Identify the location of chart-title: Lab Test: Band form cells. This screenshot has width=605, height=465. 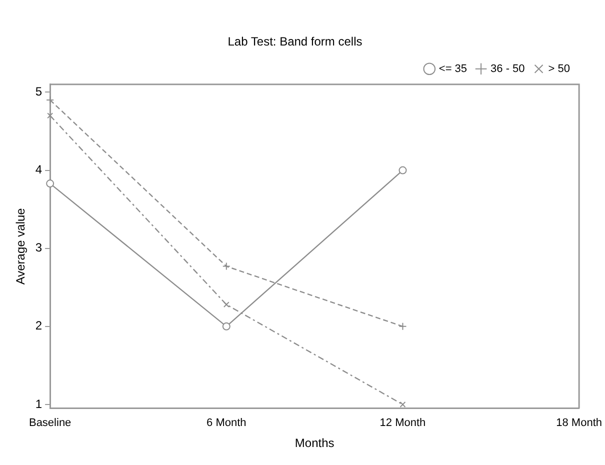
(295, 41).